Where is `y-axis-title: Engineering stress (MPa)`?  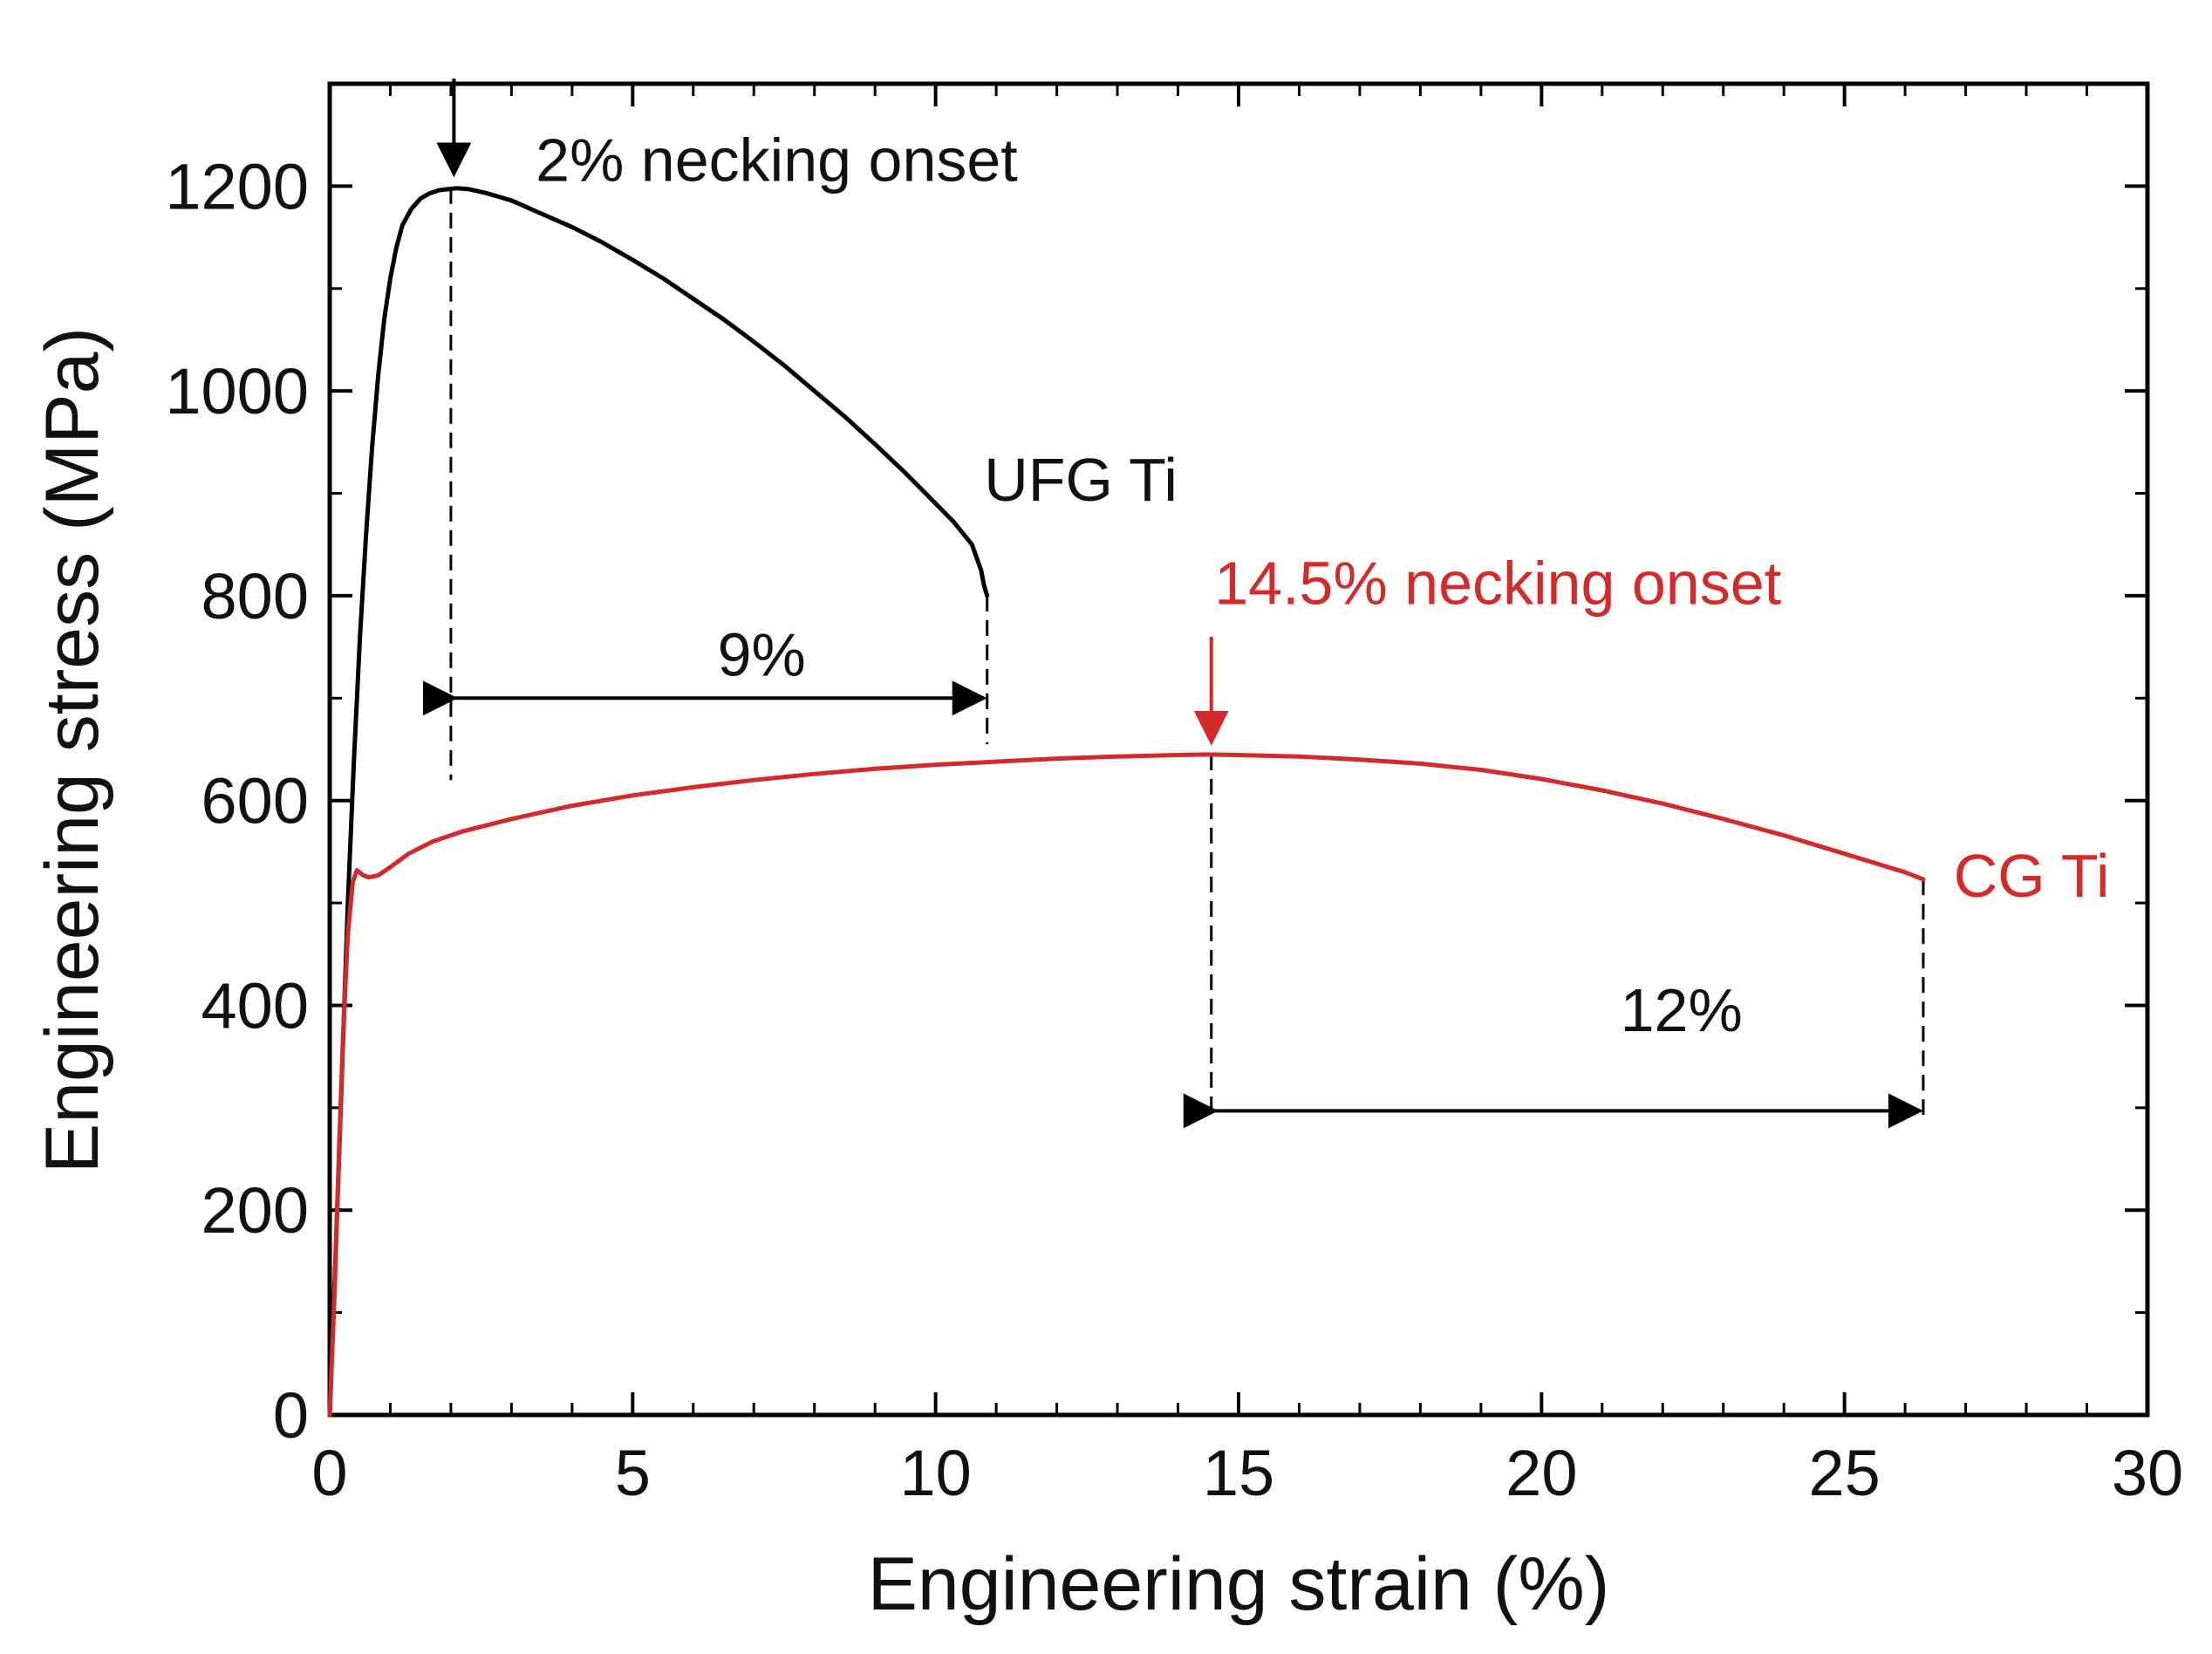 y-axis-title: Engineering stress (MPa) is located at coordinates (72, 750).